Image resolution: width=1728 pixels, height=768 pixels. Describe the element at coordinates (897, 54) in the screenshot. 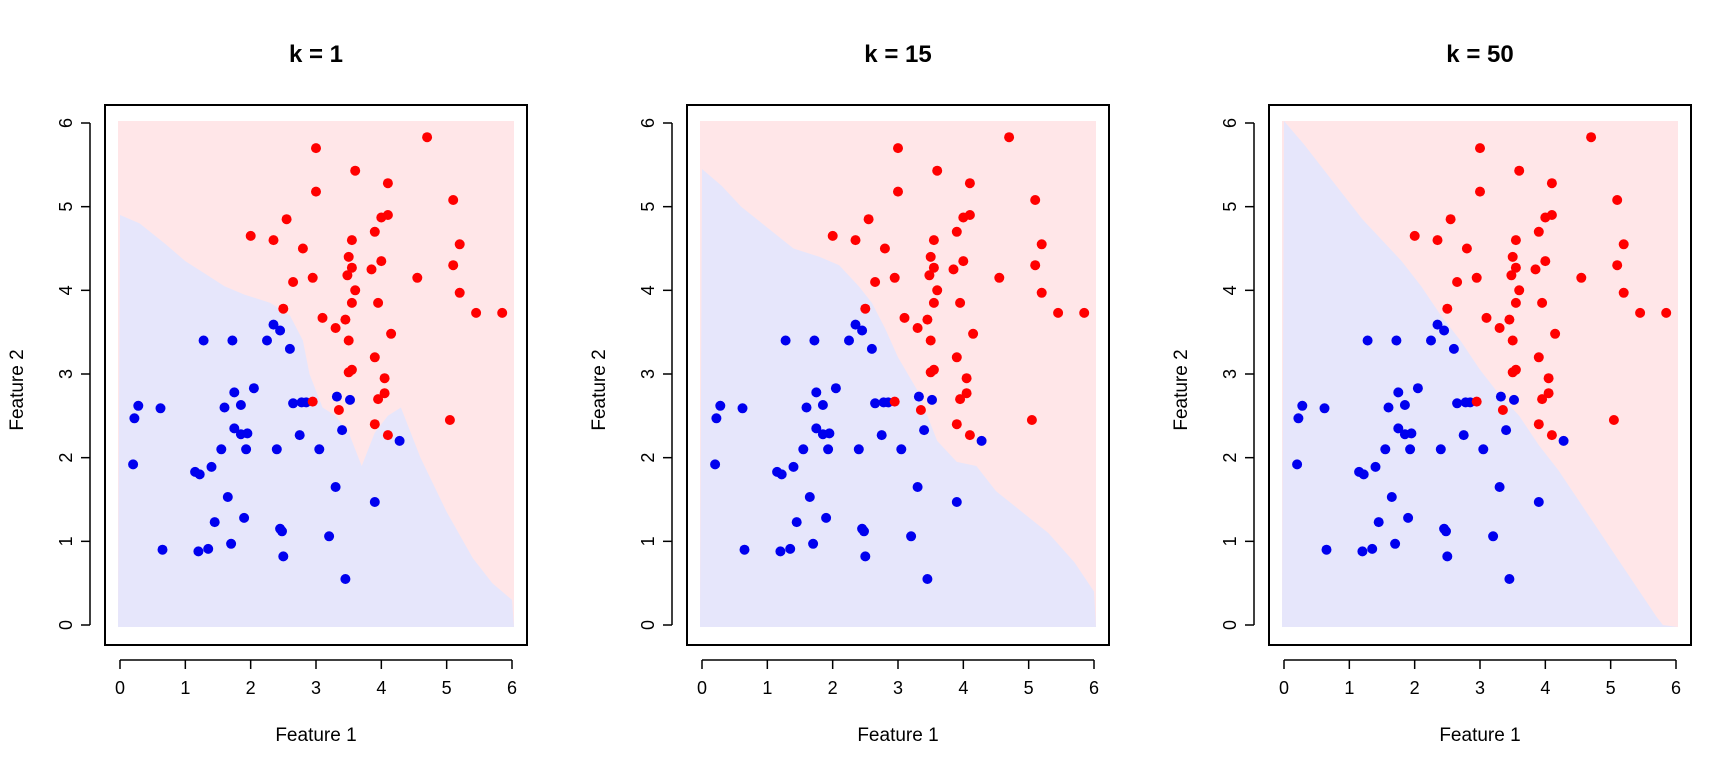

I see `panel-title: k = 15` at that location.